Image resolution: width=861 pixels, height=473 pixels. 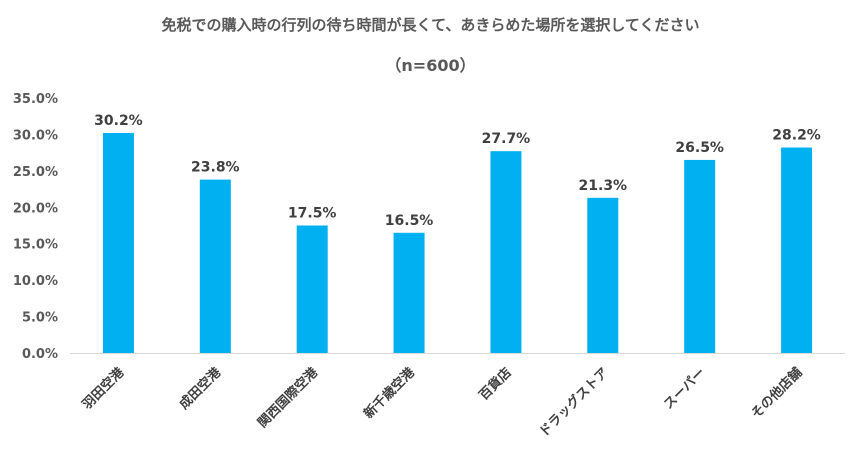 What do you see at coordinates (409, 221) in the screenshot?
I see `data-label: 16.5%` at bounding box center [409, 221].